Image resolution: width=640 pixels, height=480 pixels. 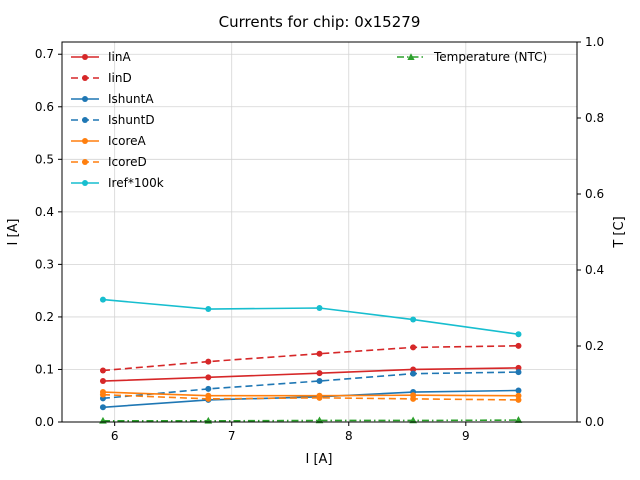 What do you see at coordinates (44, 107) in the screenshot?
I see `y-left-tick-label: 0.6` at bounding box center [44, 107].